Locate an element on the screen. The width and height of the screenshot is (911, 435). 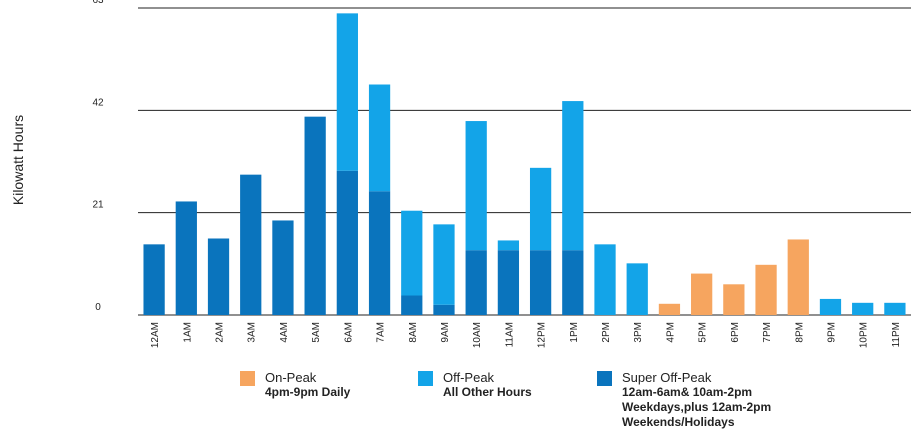
bar-11AM-off-peak is located at coordinates (508, 245).